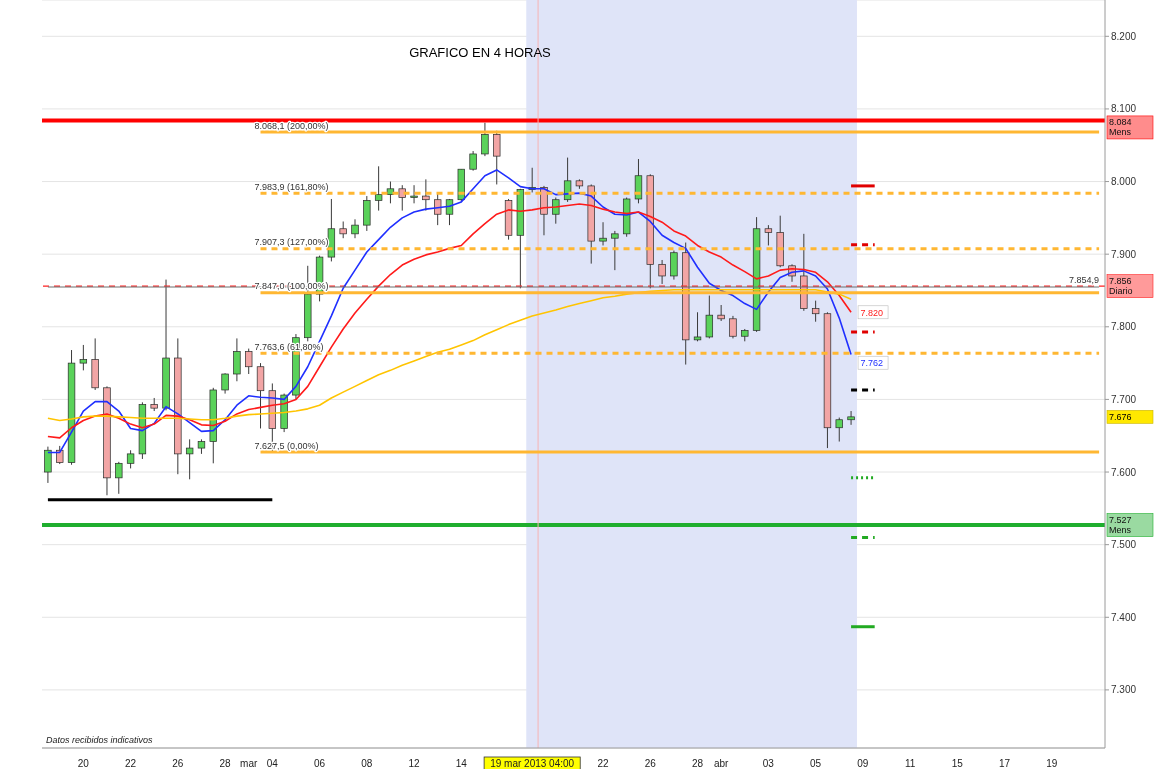 This screenshot has height=769, width=1155. Describe the element at coordinates (872, 363) in the screenshot. I see `data-label: 7.762` at that location.